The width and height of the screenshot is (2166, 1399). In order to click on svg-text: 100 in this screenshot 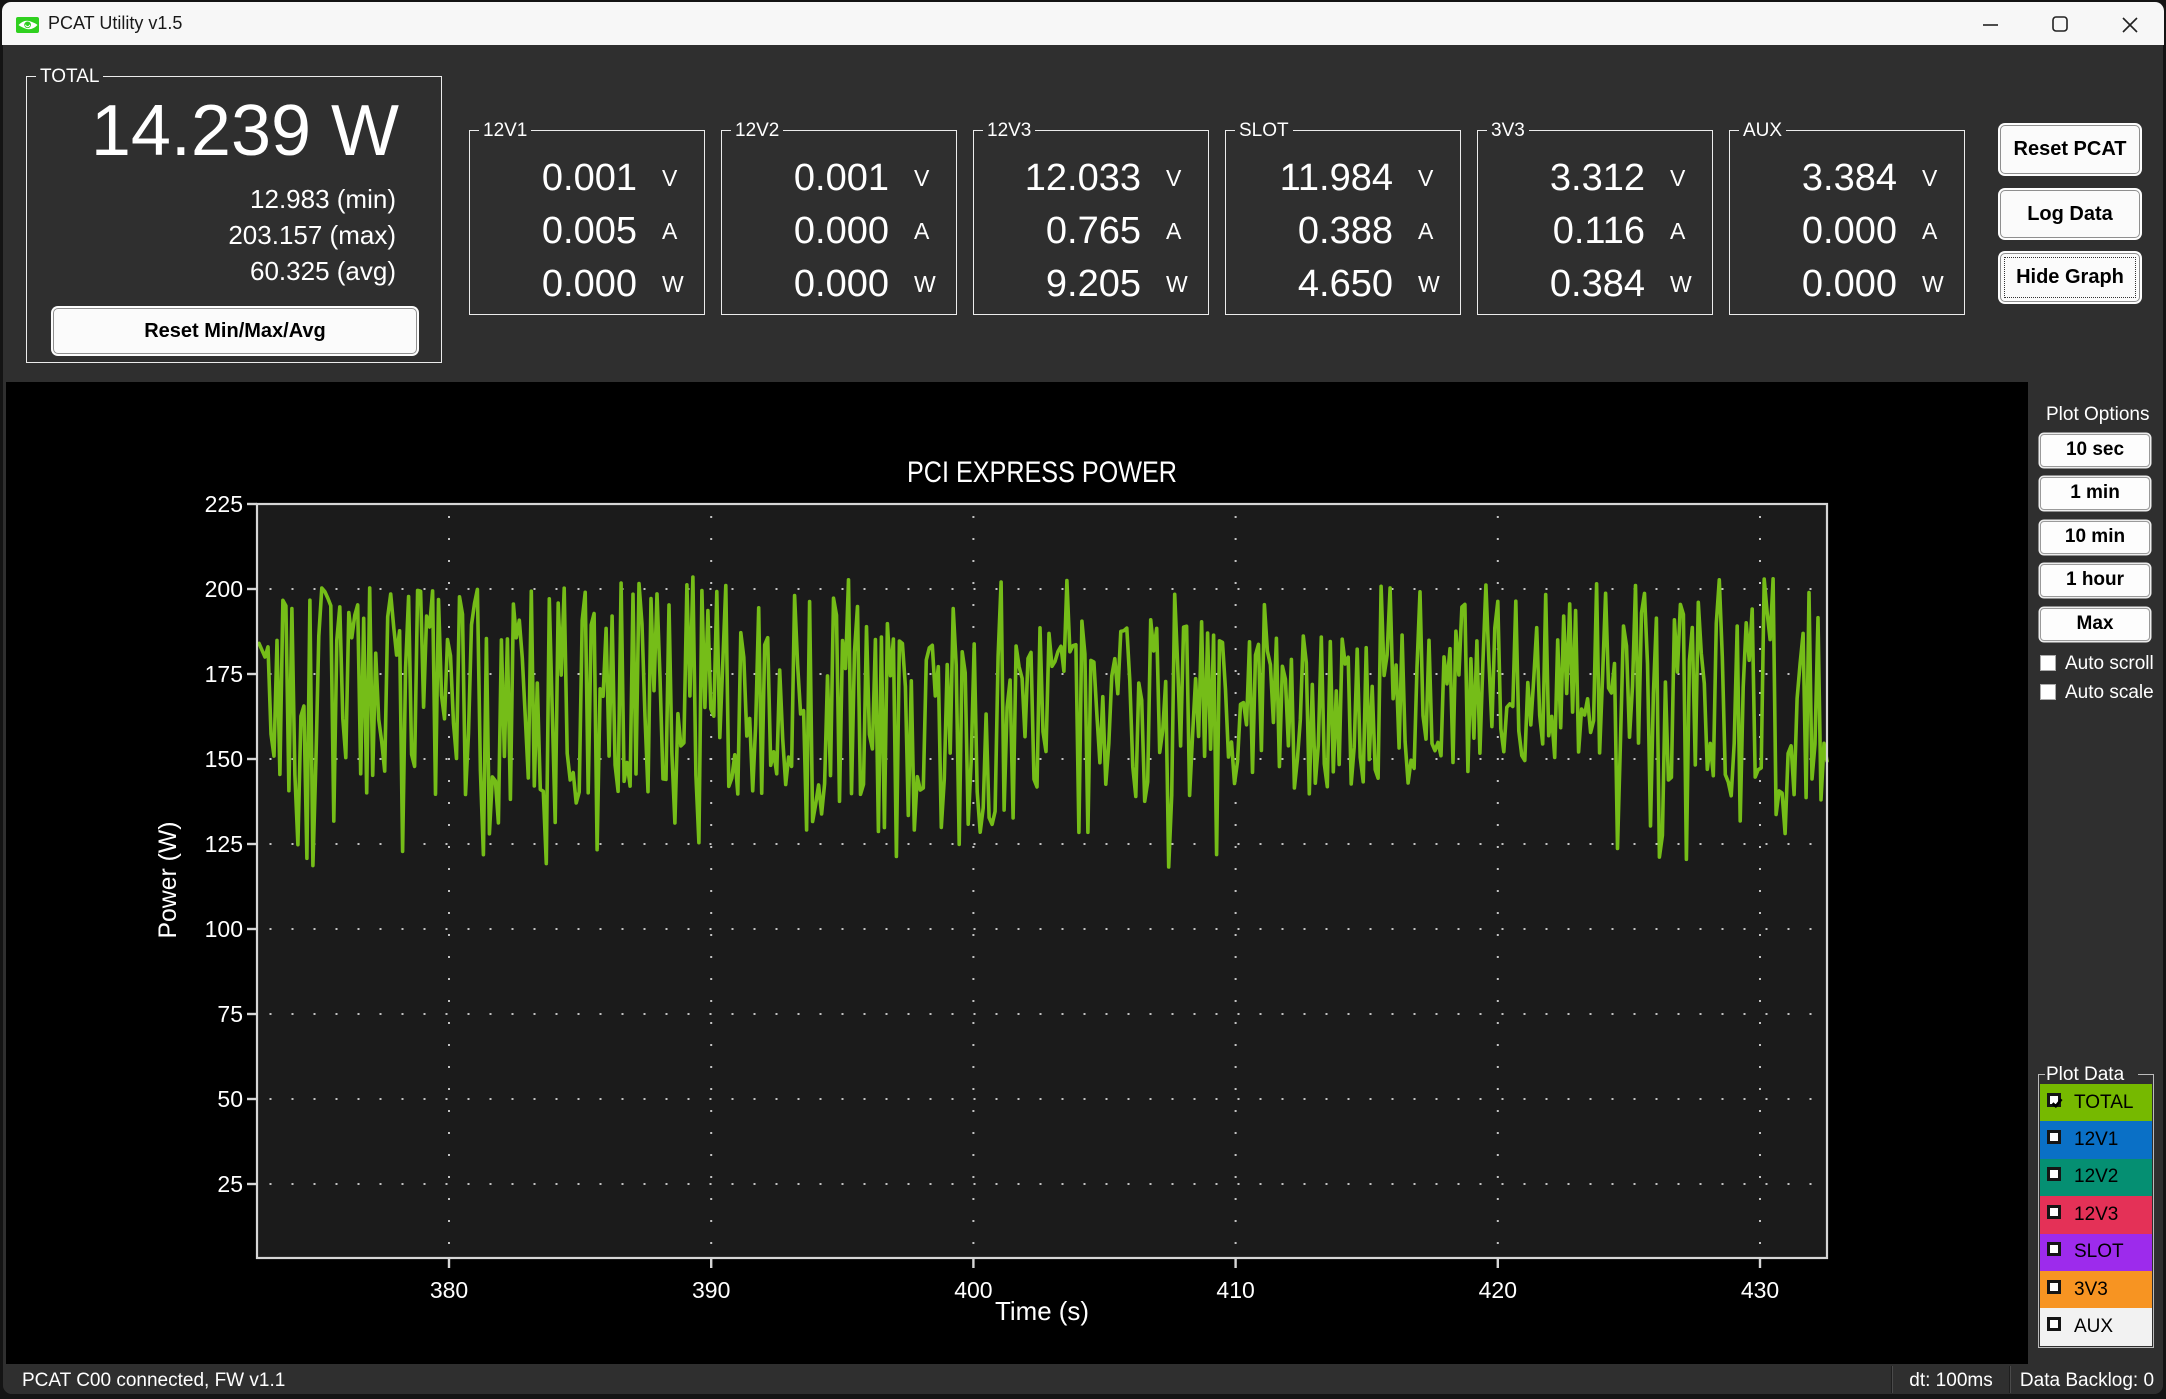, I will do `click(224, 929)`.